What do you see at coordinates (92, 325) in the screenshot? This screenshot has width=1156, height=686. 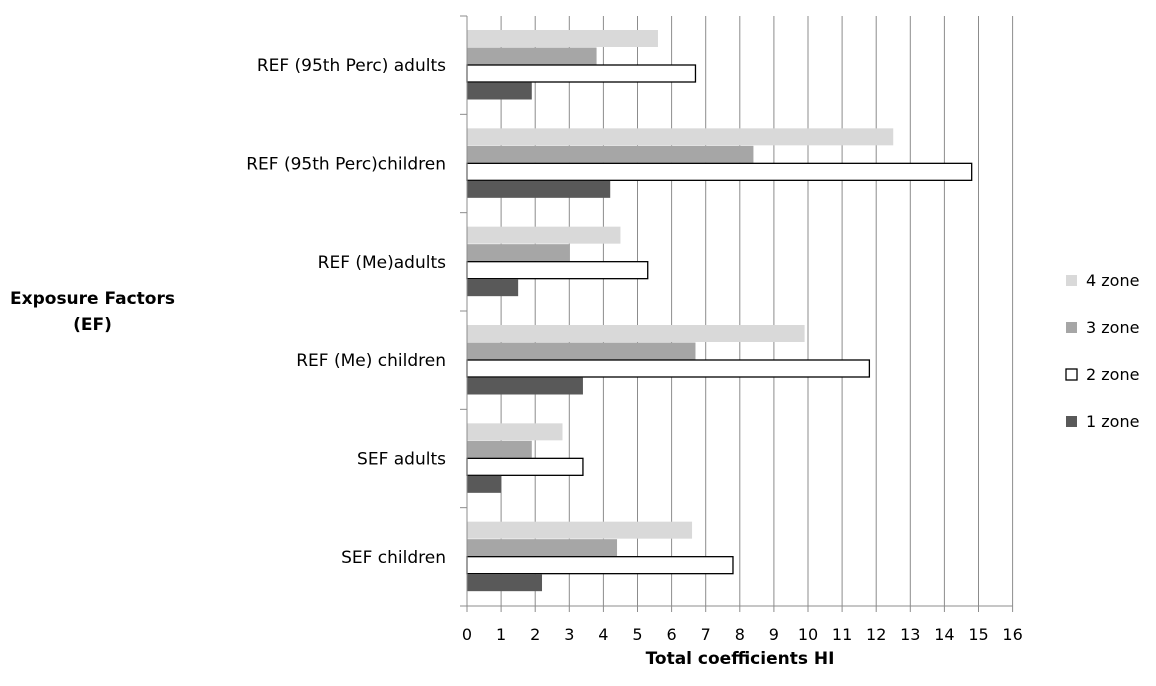 I see `y-axis-title-line-2: (EF)` at bounding box center [92, 325].